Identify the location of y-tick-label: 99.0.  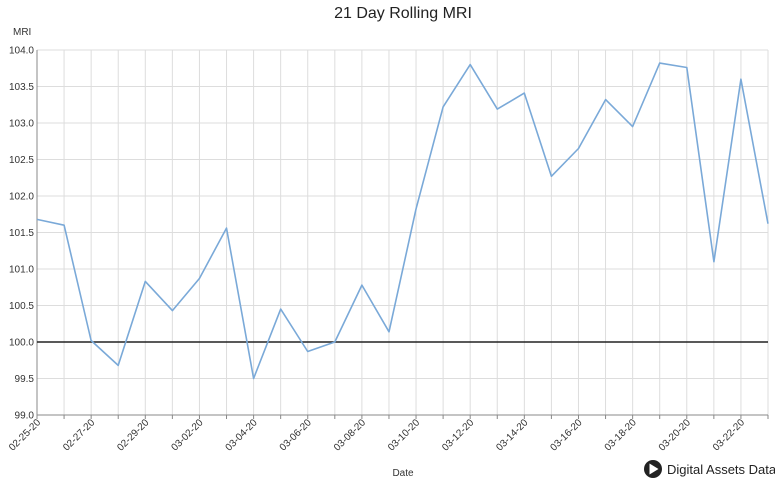
(25, 416).